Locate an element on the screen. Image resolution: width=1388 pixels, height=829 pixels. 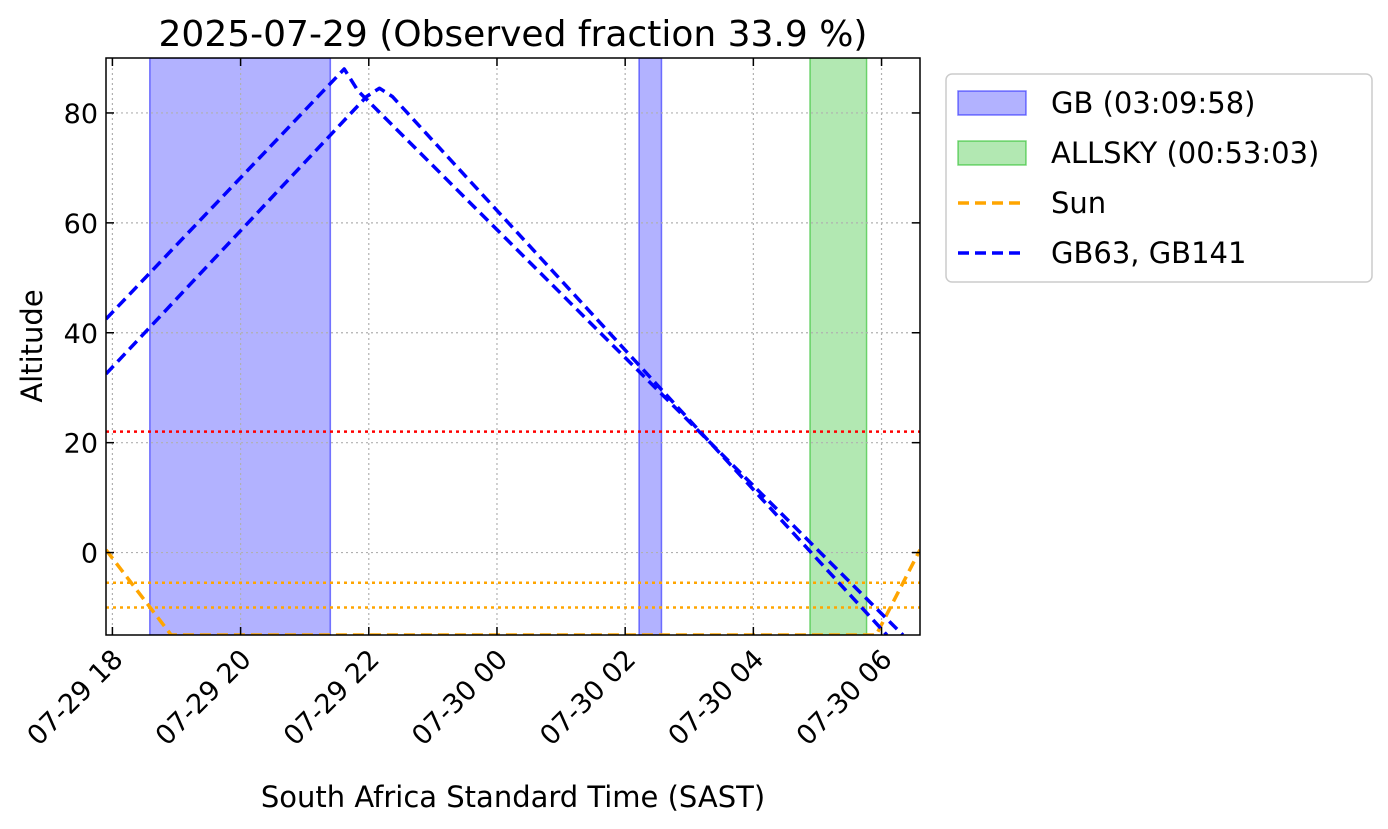
legend-label-3: GB63, GB141 is located at coordinates (1148, 253).